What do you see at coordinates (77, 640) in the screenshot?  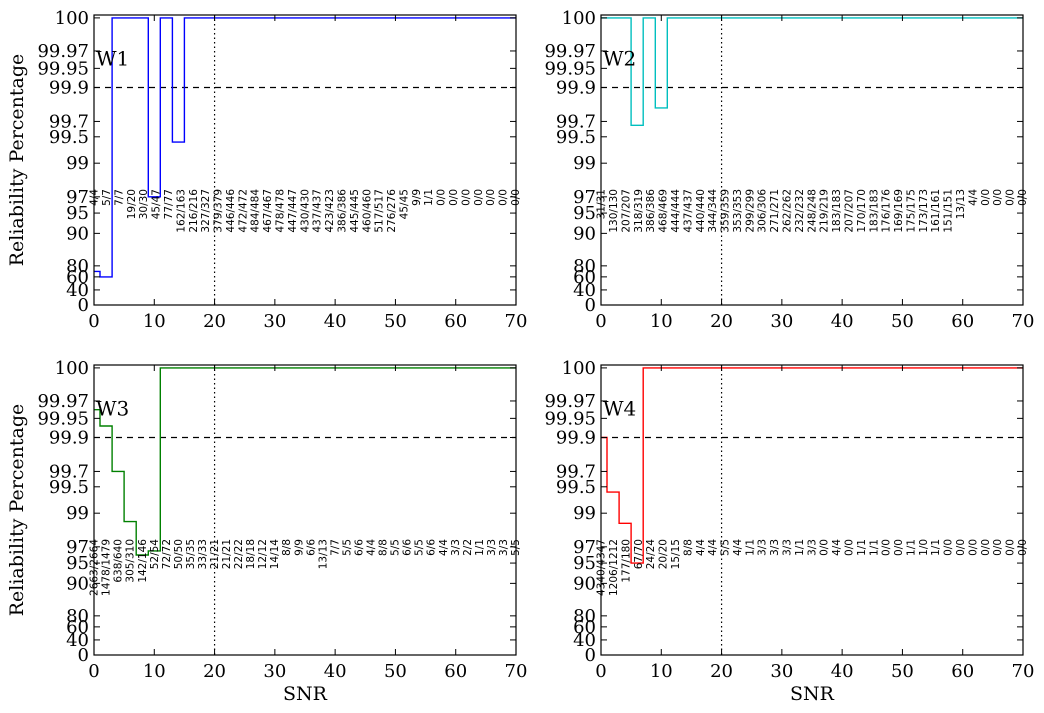 I see `y-tick-label: 40` at bounding box center [77, 640].